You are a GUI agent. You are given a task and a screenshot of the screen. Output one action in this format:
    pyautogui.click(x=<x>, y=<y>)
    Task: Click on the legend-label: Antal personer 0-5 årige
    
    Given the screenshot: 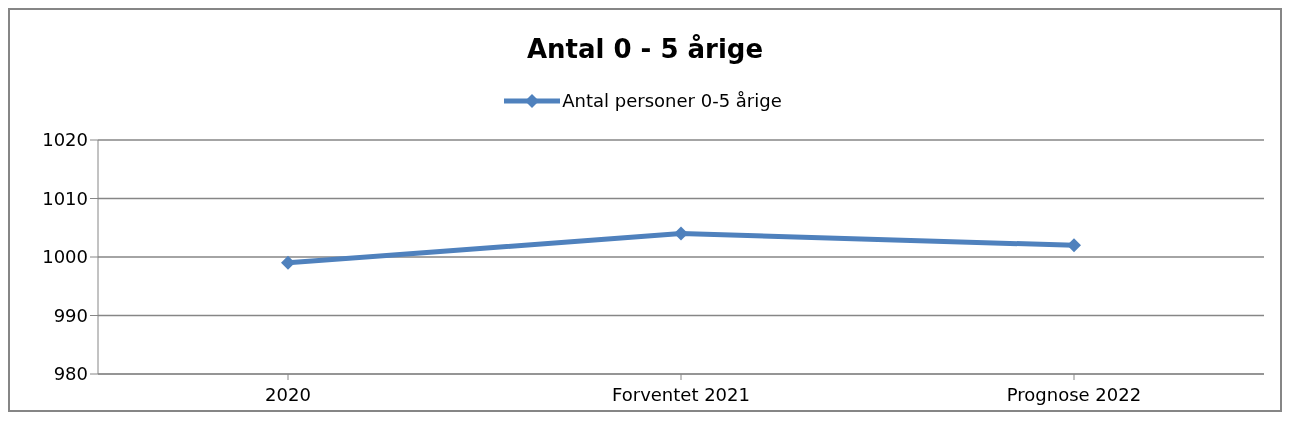 What is the action you would take?
    pyautogui.click(x=672, y=100)
    